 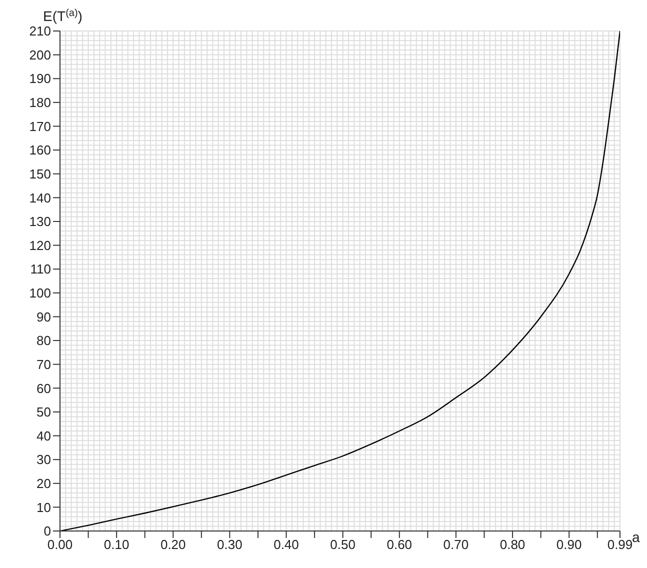 What do you see at coordinates (513, 544) in the screenshot?
I see `x-tick-label: 0.80` at bounding box center [513, 544].